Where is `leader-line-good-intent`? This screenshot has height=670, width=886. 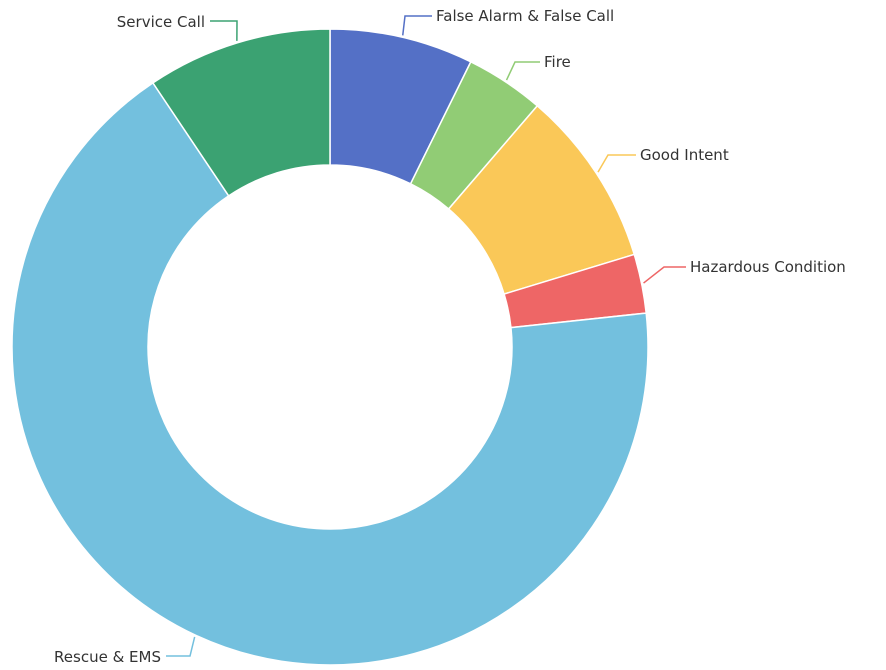
leader-line-good-intent is located at coordinates (616, 163).